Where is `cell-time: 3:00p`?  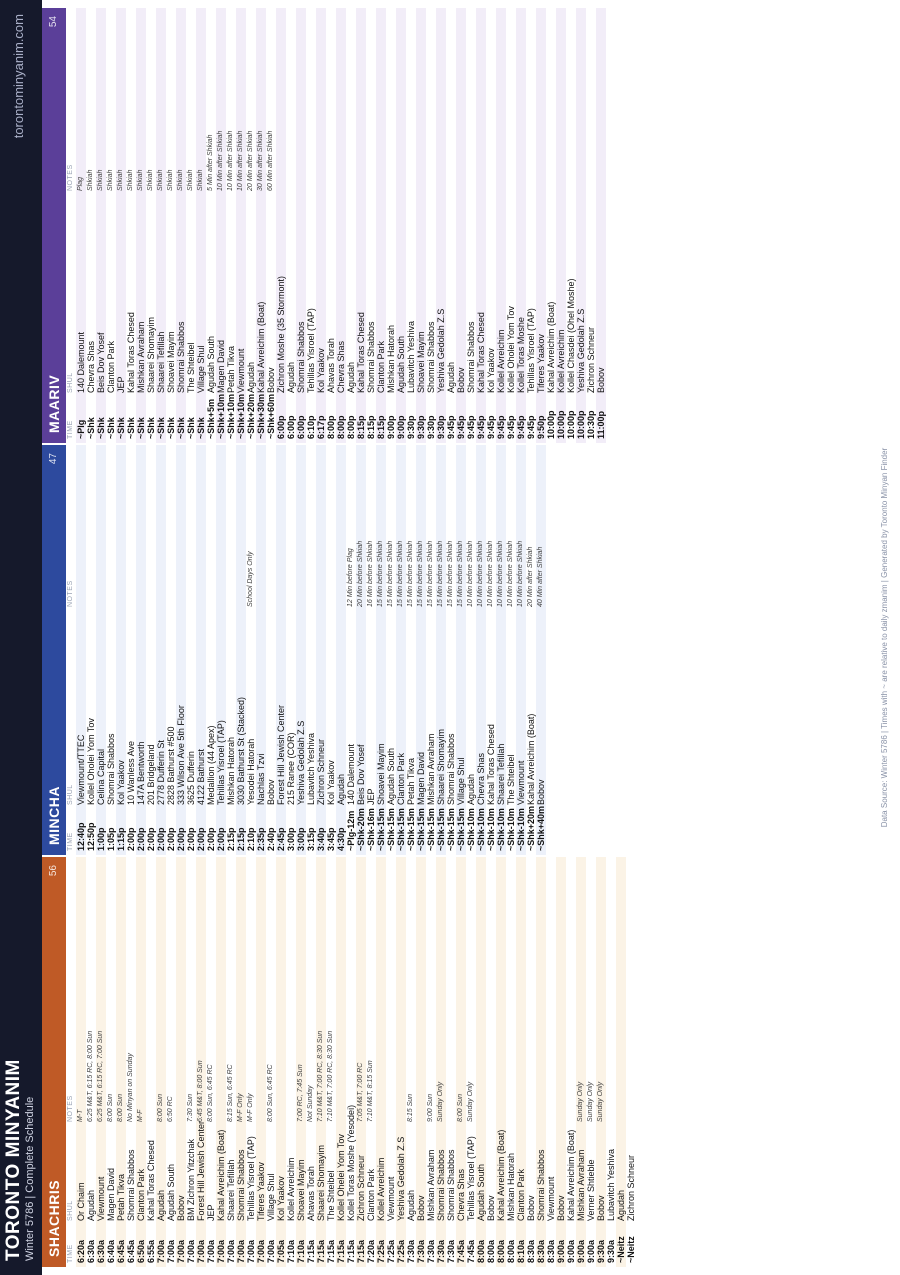 cell-time: 3:00p is located at coordinates (291, 839).